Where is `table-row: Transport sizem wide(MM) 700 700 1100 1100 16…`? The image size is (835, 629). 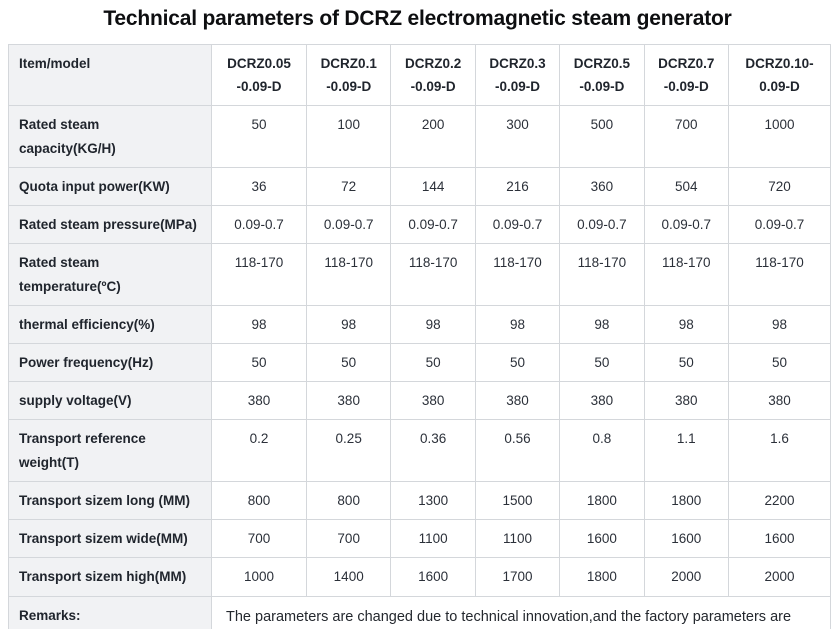
table-row: Transport sizem wide(MM) 700 700 1100 1100 16… is located at coordinates (419, 539).